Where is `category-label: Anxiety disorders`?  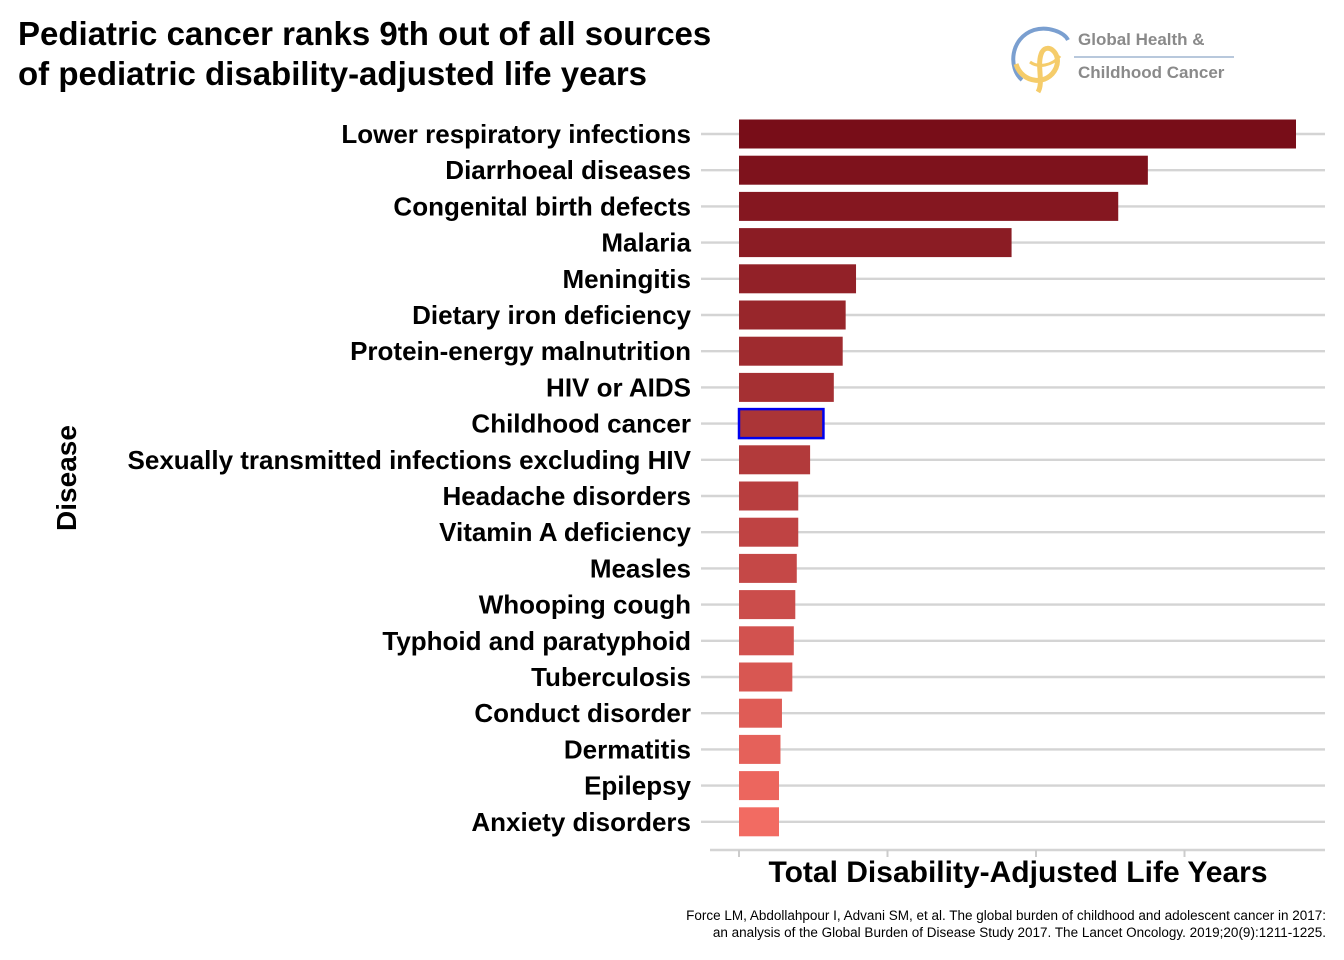 category-label: Anxiety disorders is located at coordinates (581, 822).